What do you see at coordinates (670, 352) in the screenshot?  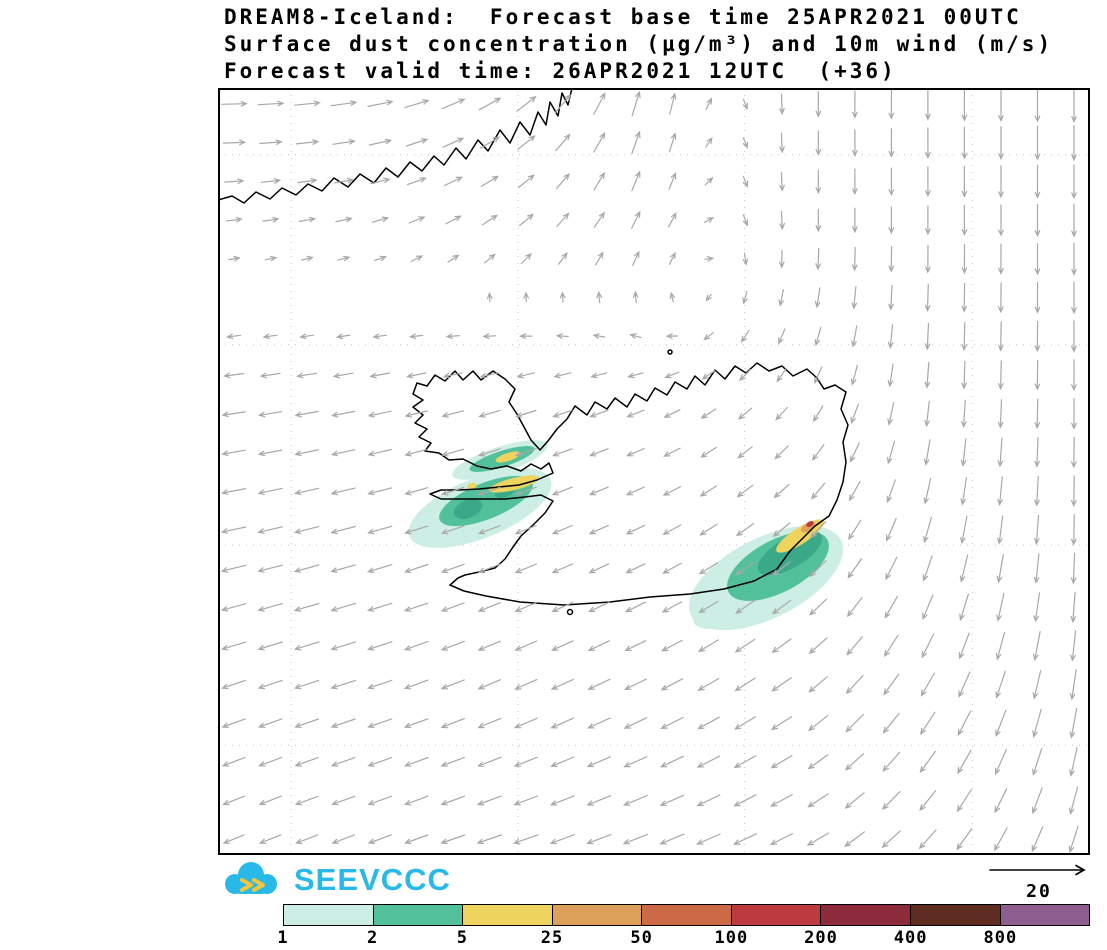 I see `island` at bounding box center [670, 352].